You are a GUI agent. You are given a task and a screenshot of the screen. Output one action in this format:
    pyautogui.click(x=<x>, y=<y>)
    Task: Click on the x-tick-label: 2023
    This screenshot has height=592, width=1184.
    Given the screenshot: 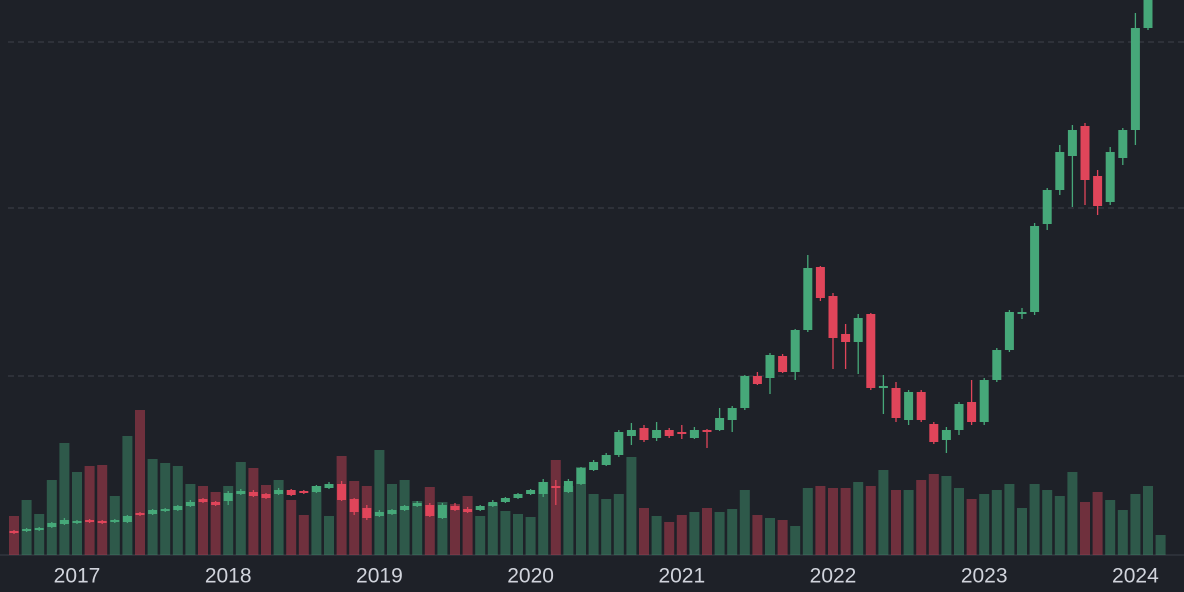 What is the action you would take?
    pyautogui.click(x=984, y=576)
    